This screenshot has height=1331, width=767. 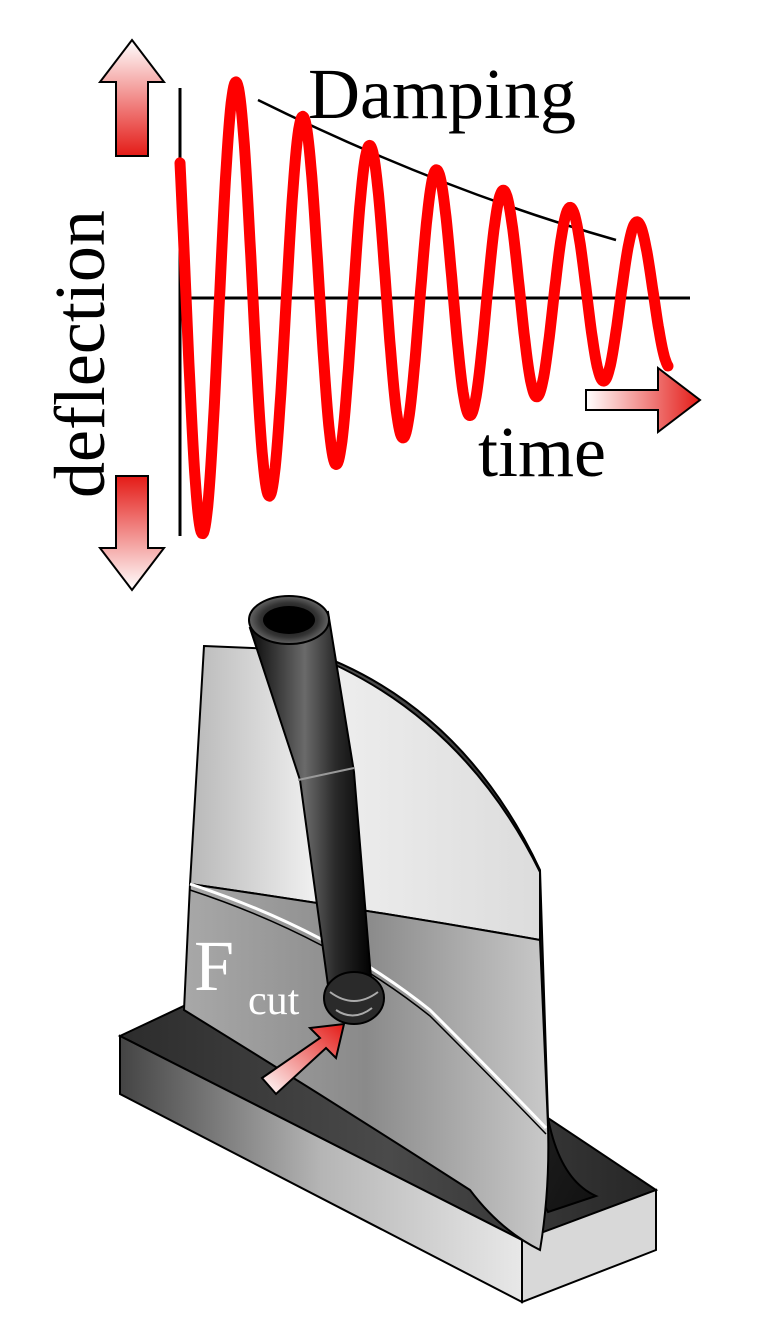 I want to click on arrow-down-icon, so click(x=132, y=533).